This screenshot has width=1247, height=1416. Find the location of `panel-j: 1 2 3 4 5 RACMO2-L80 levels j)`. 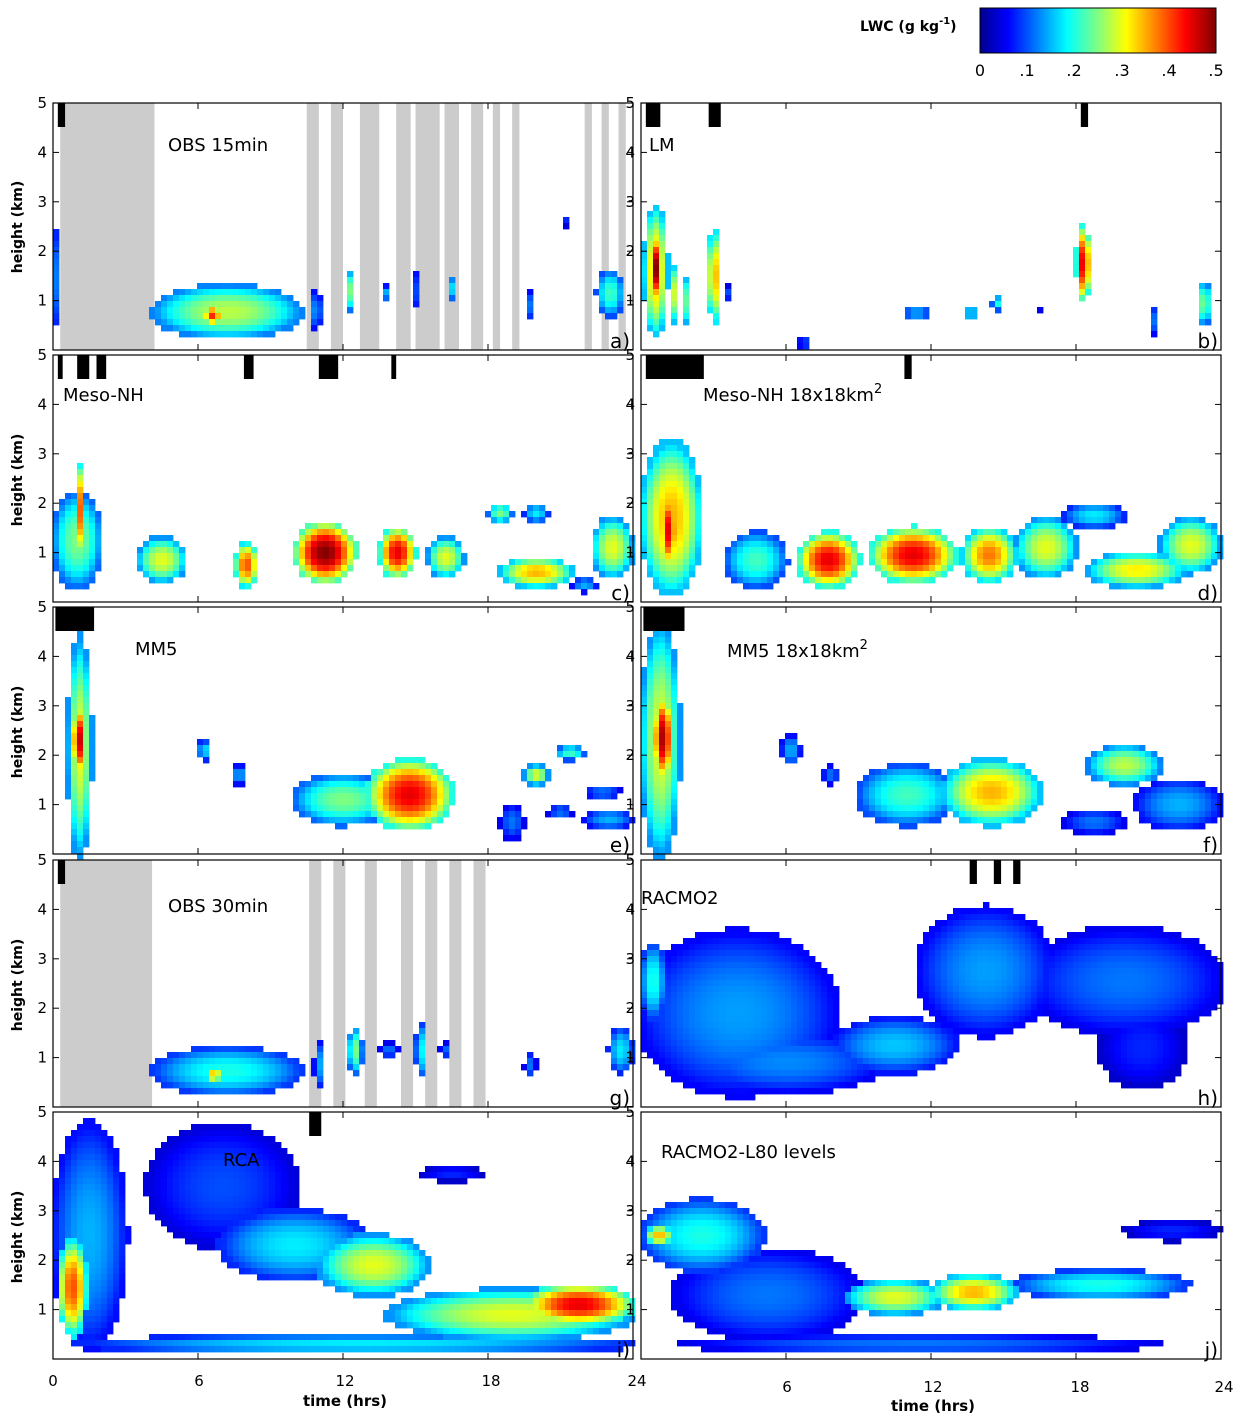

panel-j: 1 2 3 4 5 RACMO2-L80 levels j) is located at coordinates (924, 1232).